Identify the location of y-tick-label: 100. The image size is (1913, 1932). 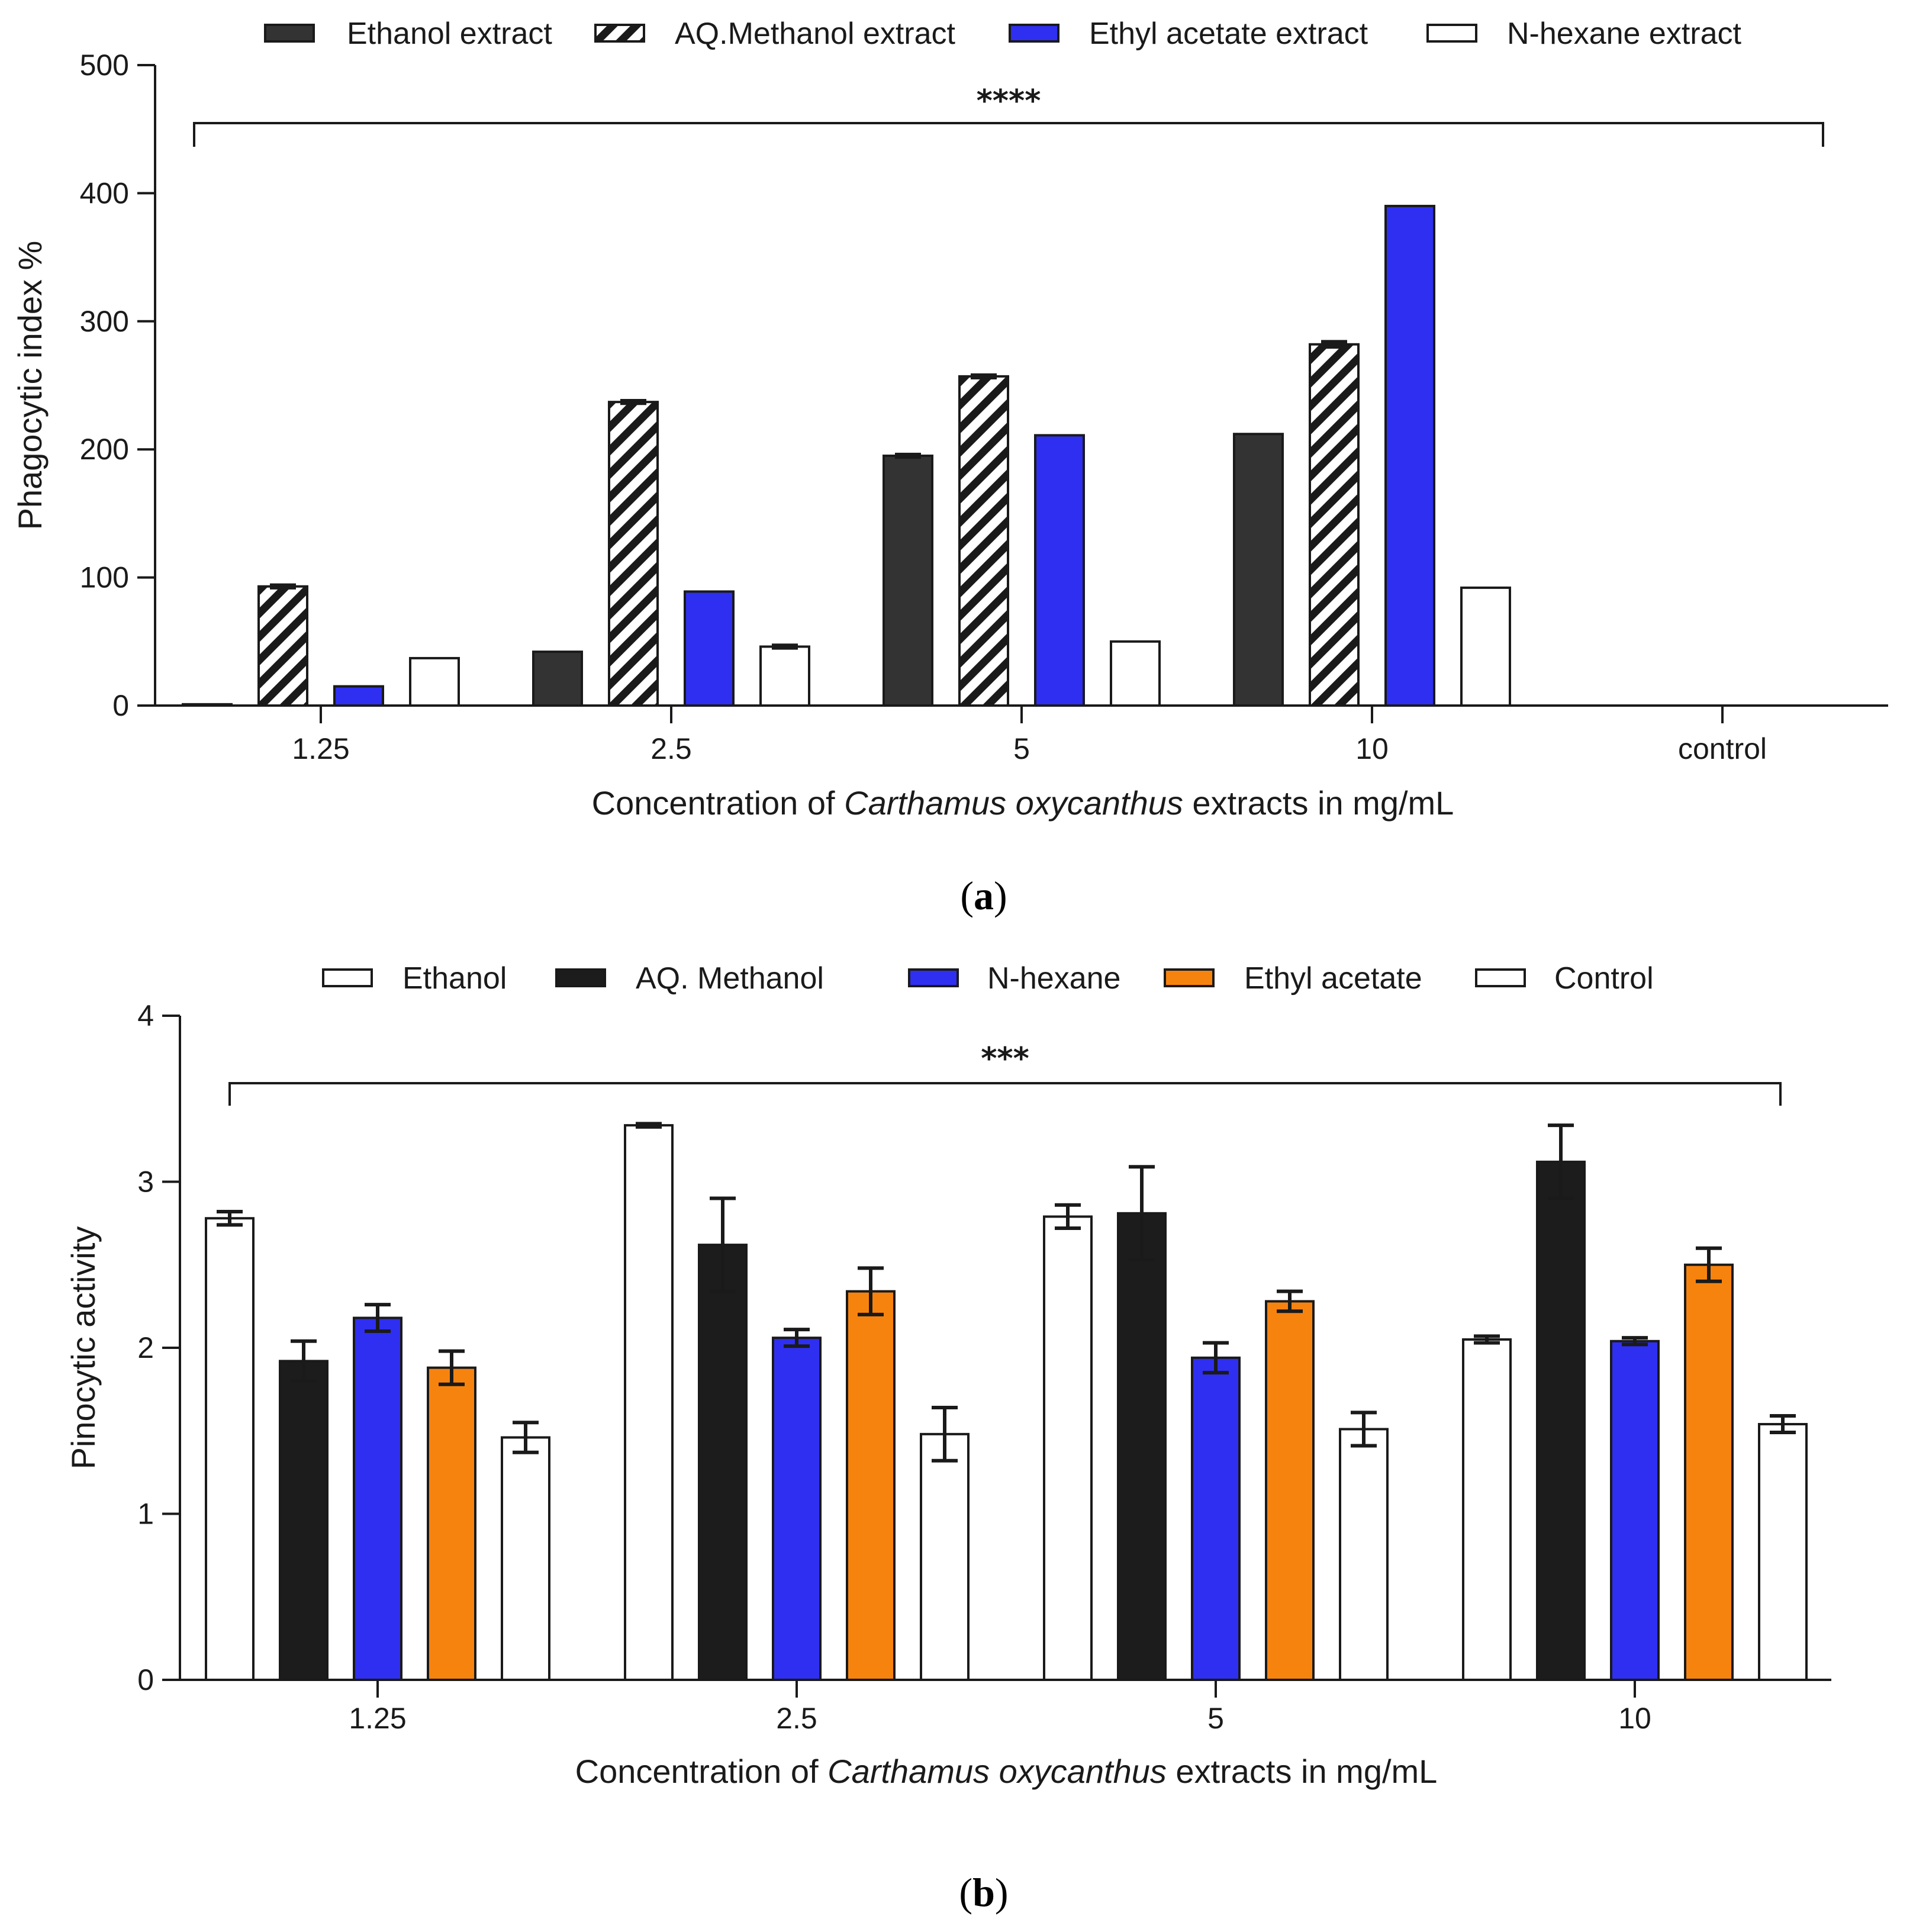
(104, 577).